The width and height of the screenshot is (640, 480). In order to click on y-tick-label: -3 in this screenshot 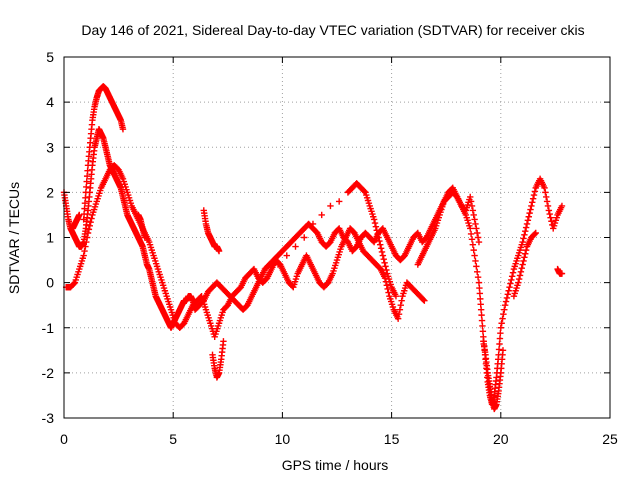, I will do `click(48, 418)`.